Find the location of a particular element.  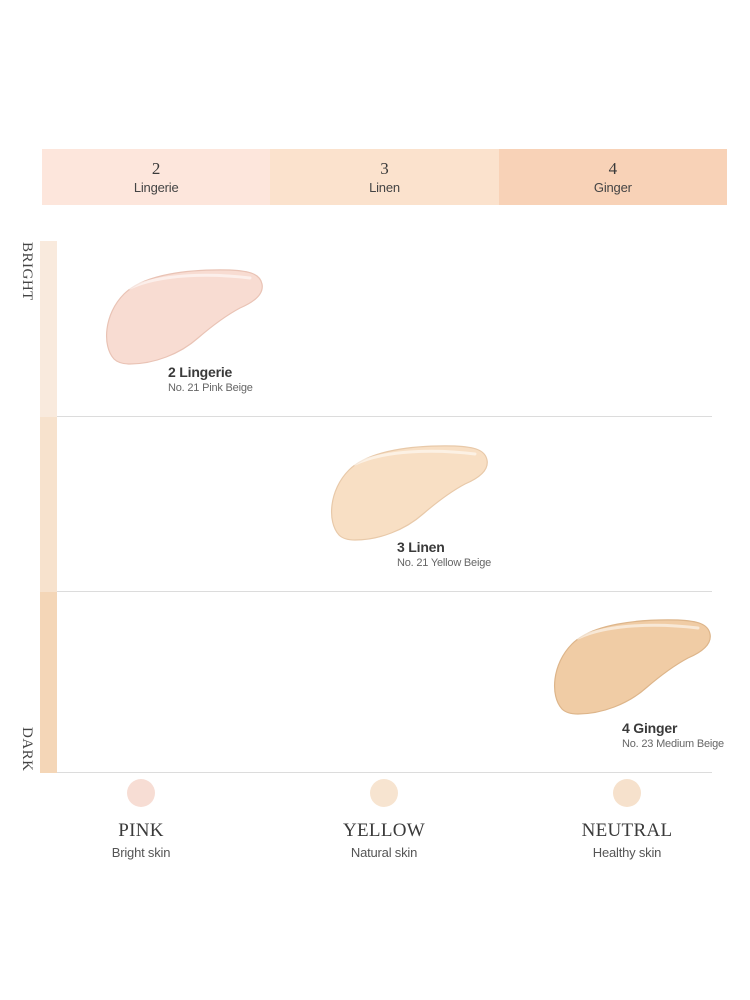

shade-header-band: 2 Lingerie 3 Linen 4 Ginger is located at coordinates (384, 177).